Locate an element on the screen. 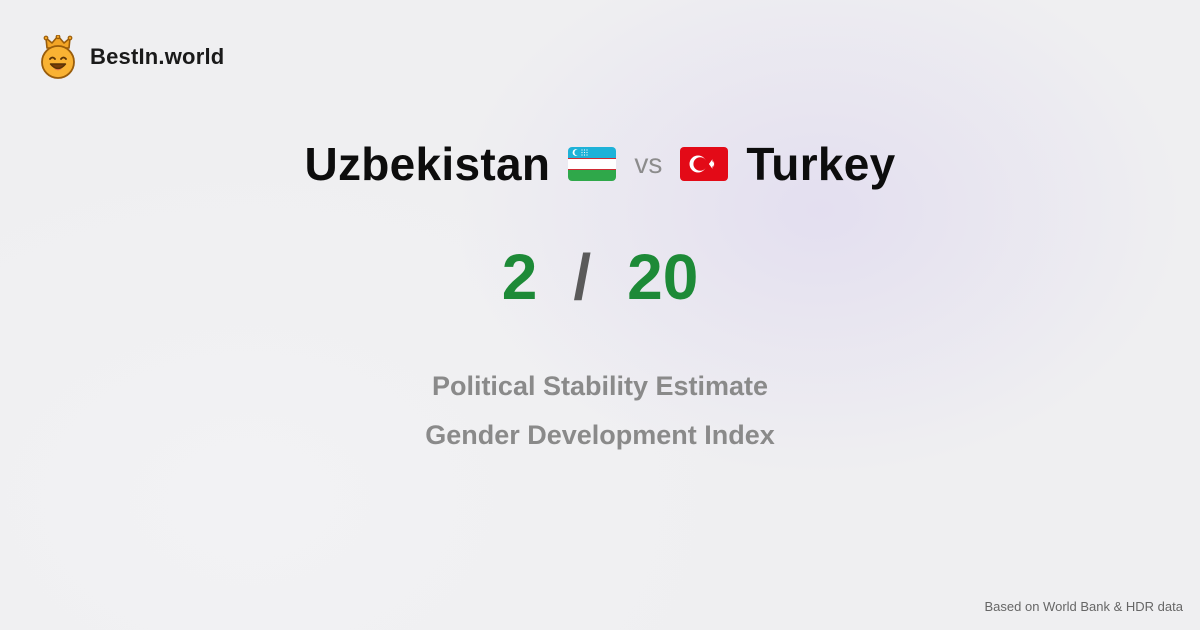 Image resolution: width=1200 pixels, height=630 pixels. brand: BestIn.world is located at coordinates (131, 57).